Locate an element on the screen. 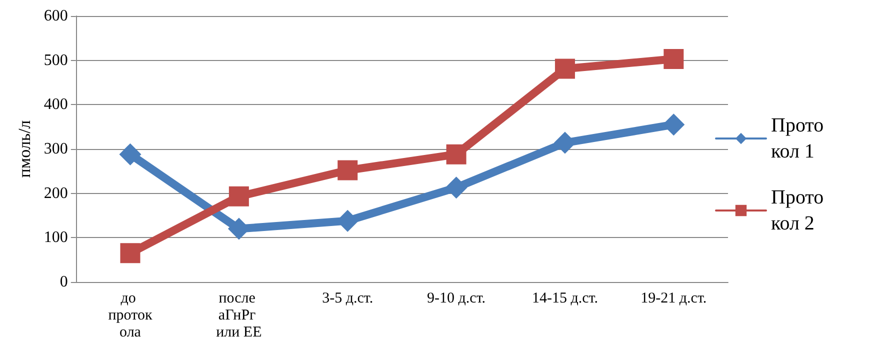  x-tick-label: 3-5 д.ст. is located at coordinates (348, 298).